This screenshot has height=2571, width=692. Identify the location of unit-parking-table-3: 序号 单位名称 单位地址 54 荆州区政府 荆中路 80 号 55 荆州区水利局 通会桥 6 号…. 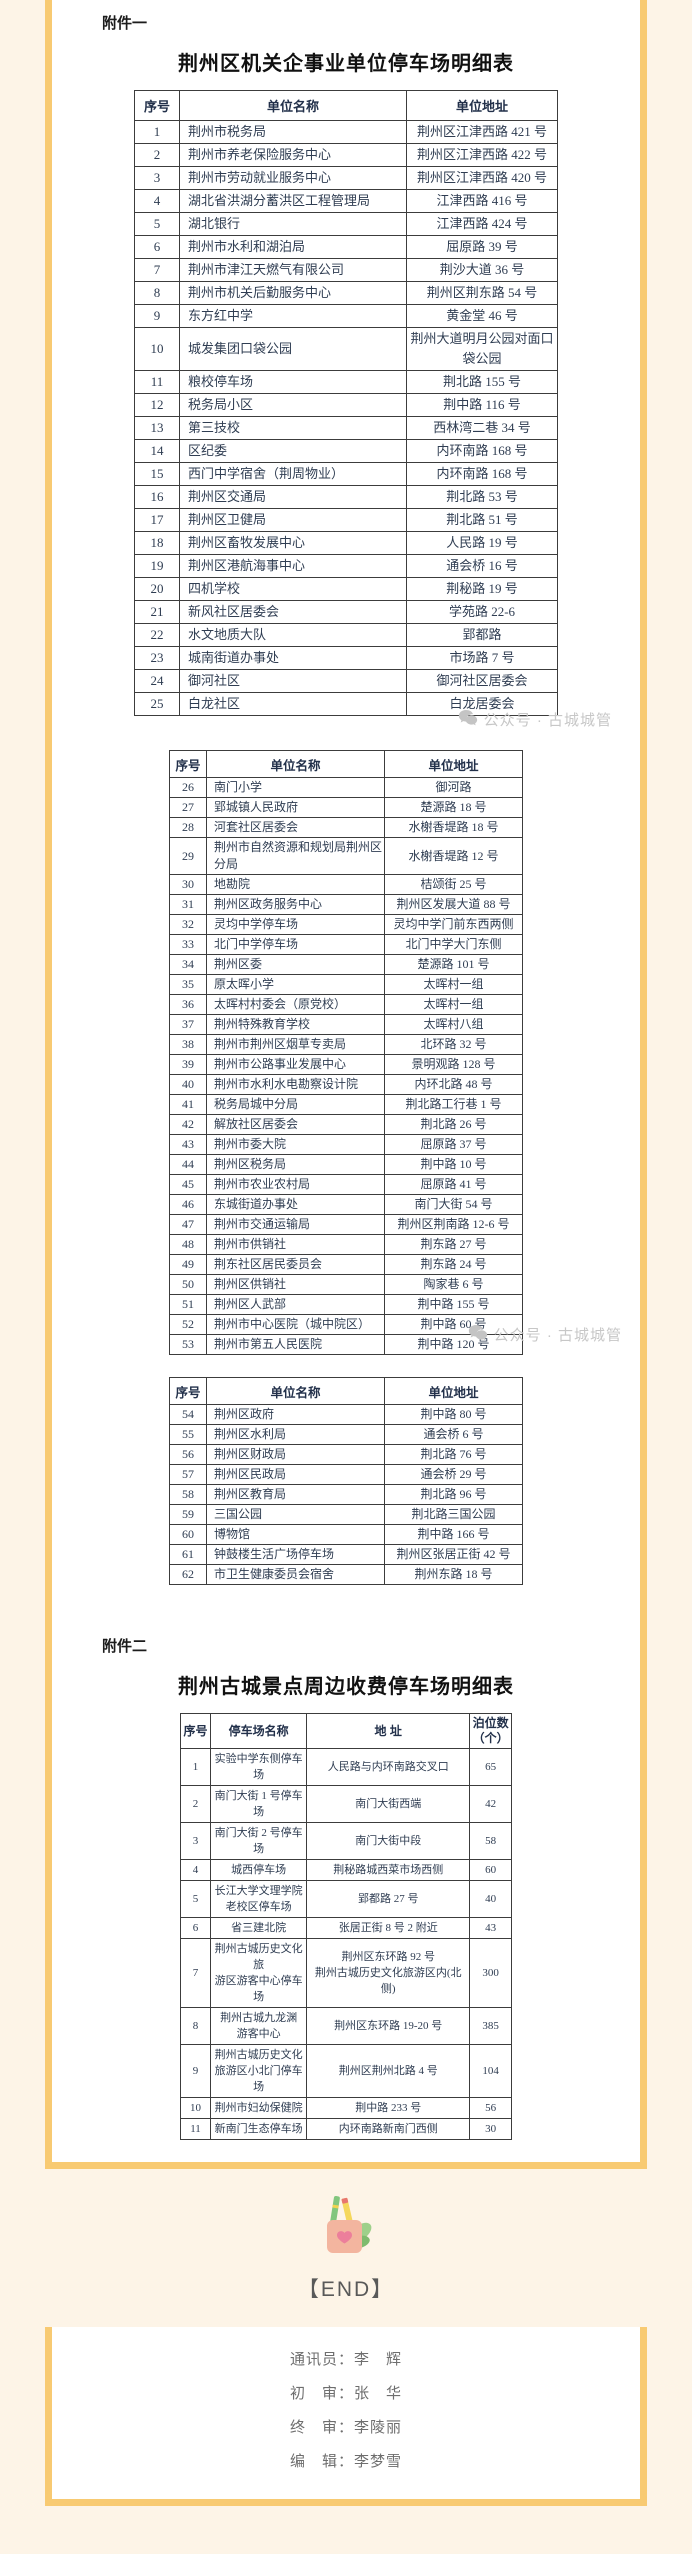
(346, 1481).